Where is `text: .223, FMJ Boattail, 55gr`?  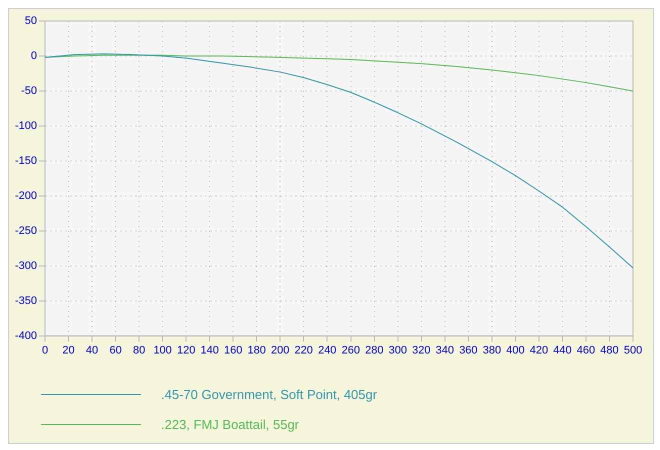
text: .223, FMJ Boattail, 55gr is located at coordinates (230, 424).